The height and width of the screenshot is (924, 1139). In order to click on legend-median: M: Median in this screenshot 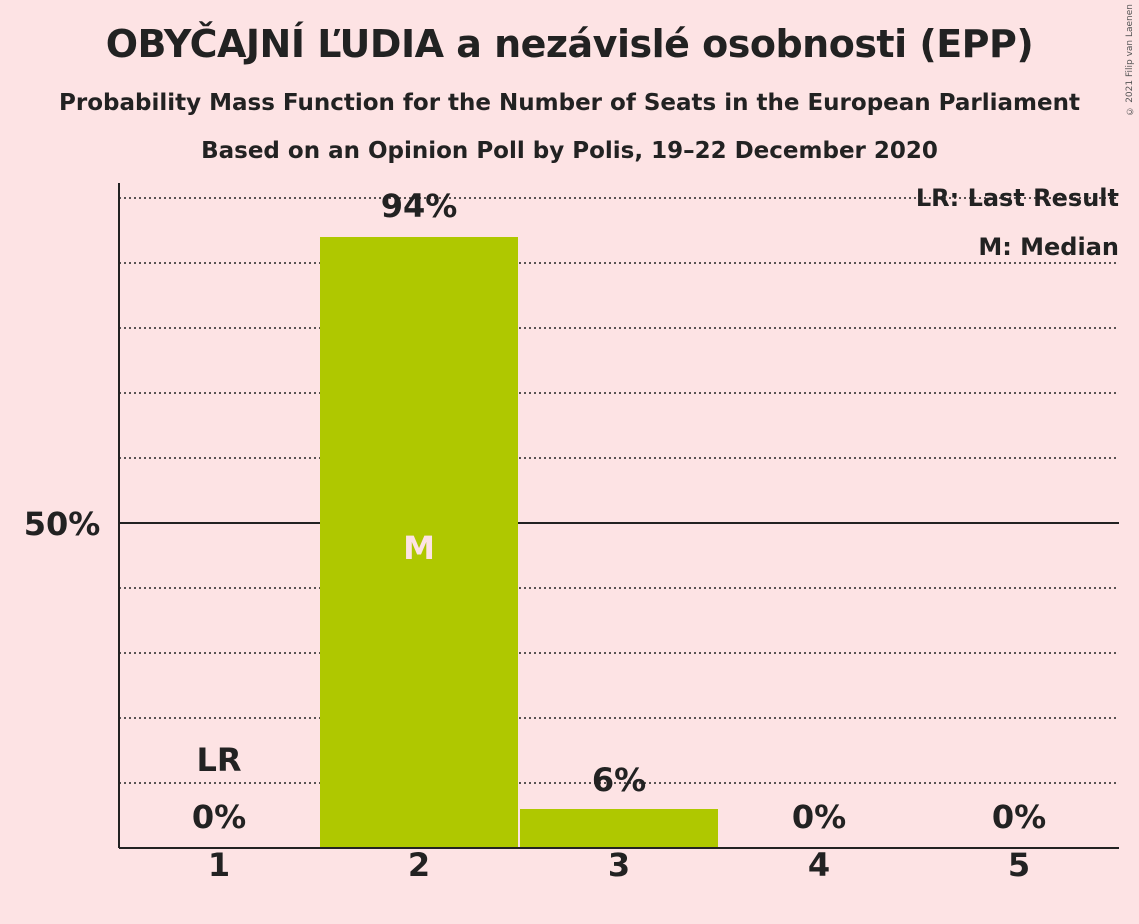, I will do `click(1048, 247)`.